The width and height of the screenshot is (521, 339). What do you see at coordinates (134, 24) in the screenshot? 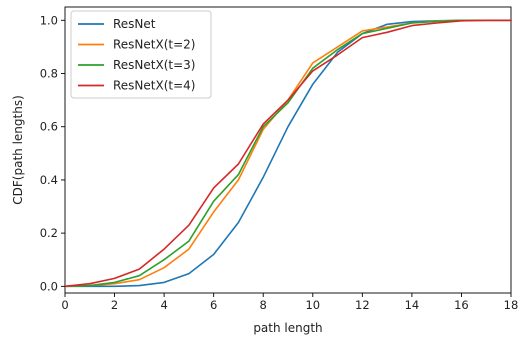
I see `legend-label: ResNet` at bounding box center [134, 24].